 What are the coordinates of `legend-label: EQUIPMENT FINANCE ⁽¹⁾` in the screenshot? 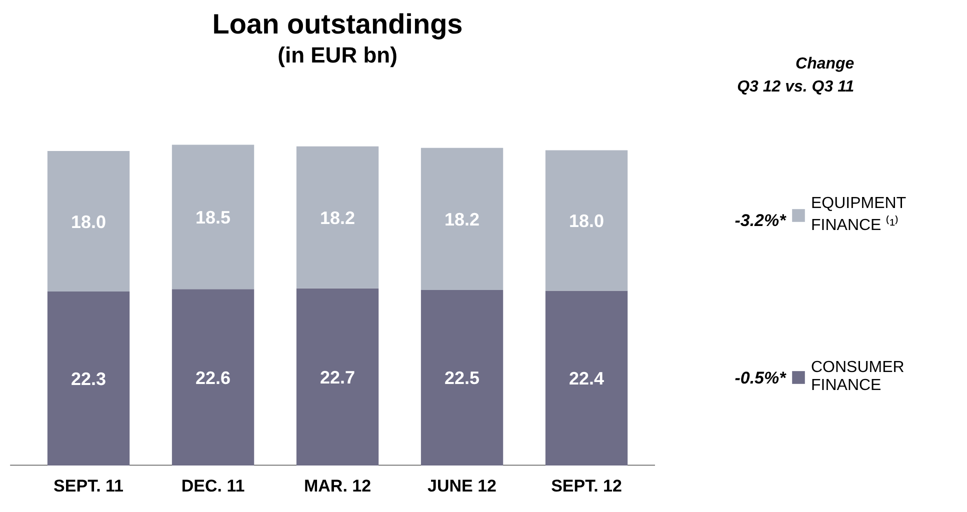 It's located at (858, 215).